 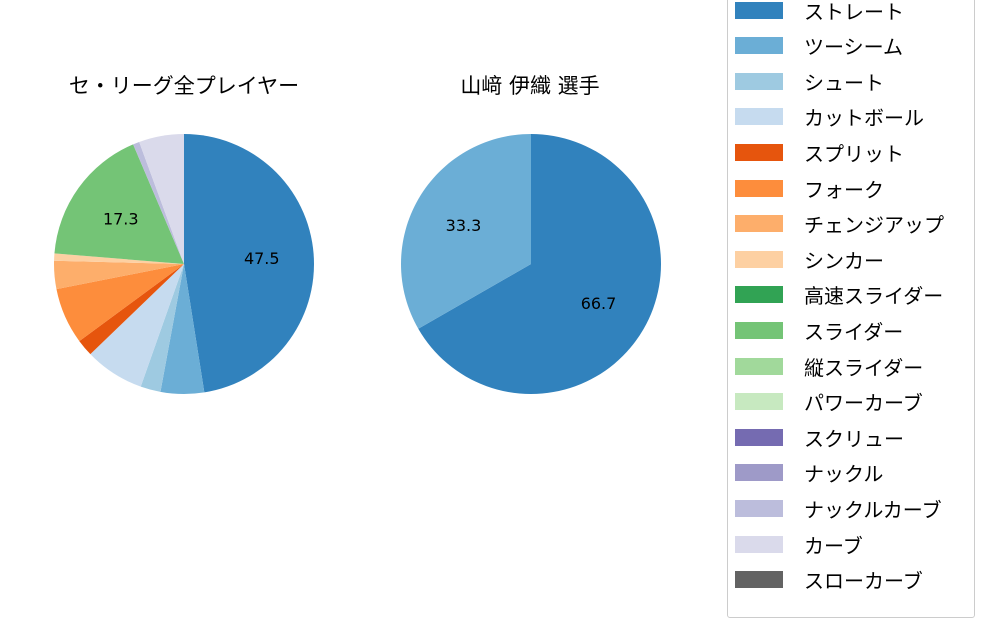 I want to click on legend-label: 縦スライダー, so click(x=864, y=367).